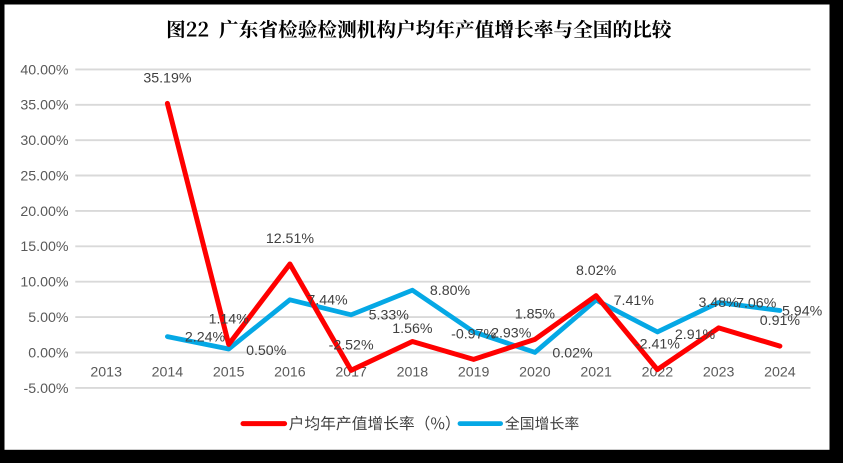 Image resolution: width=843 pixels, height=463 pixels. I want to click on svg-text: 2.91%, so click(695, 335).